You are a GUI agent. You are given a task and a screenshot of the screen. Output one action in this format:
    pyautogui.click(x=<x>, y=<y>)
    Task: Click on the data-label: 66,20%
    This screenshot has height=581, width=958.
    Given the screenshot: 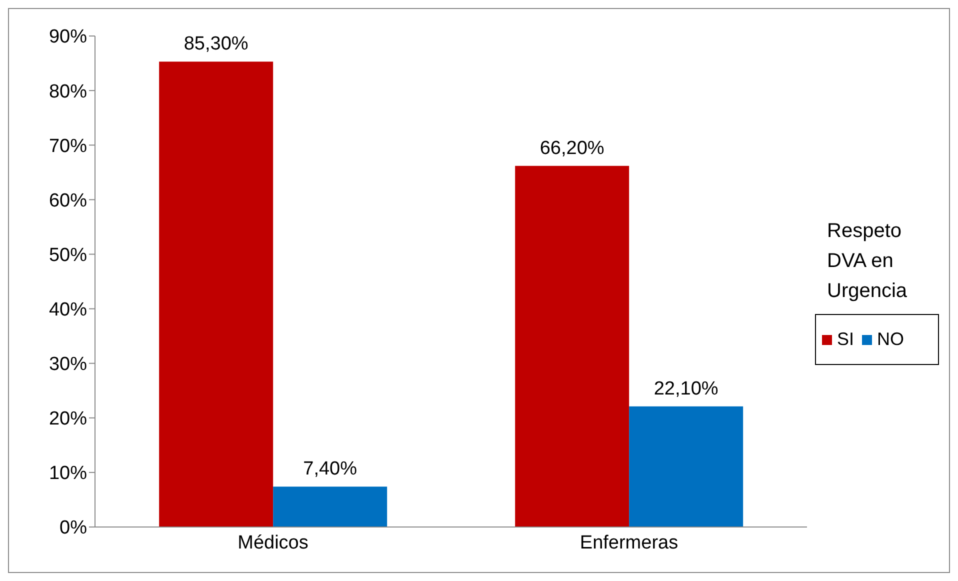 What is the action you would take?
    pyautogui.click(x=572, y=148)
    